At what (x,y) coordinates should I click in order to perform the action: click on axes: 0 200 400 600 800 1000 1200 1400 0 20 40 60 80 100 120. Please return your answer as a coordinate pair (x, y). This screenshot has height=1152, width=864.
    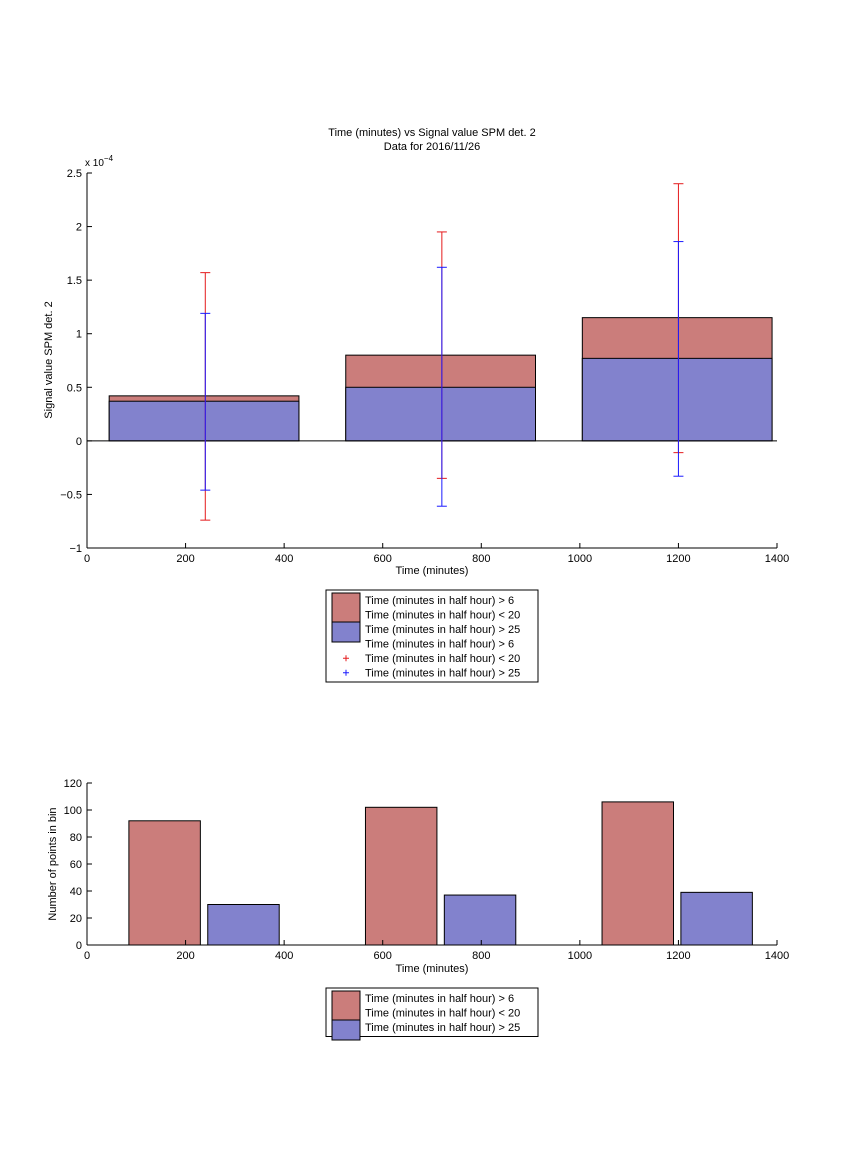
    Looking at the image, I should click on (427, 870).